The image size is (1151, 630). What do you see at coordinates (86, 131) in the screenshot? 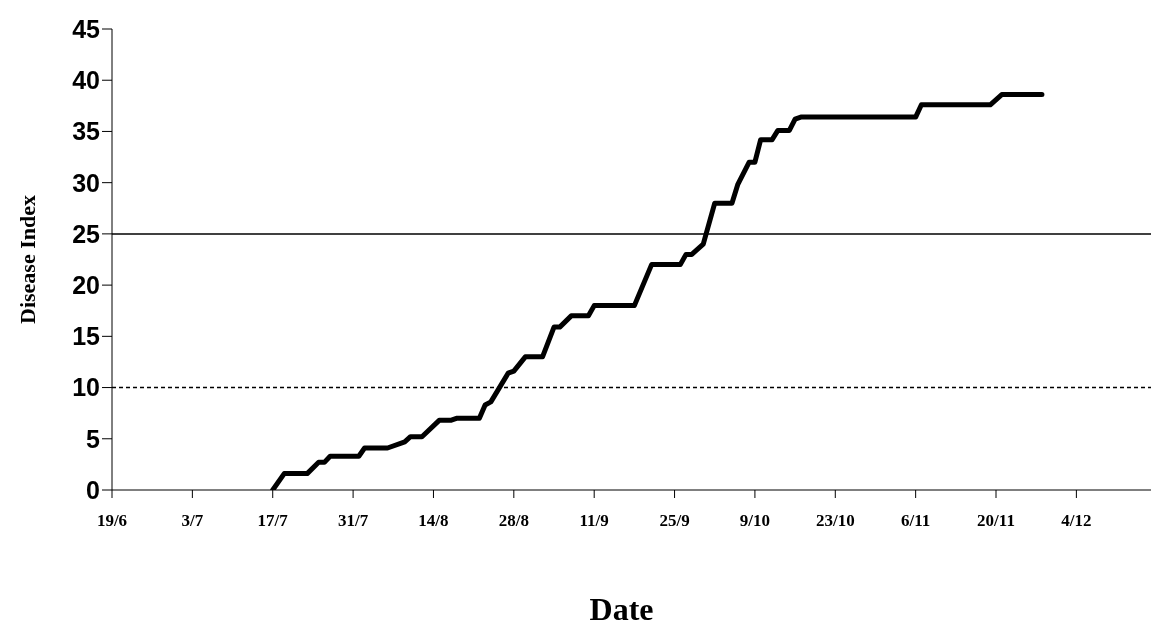
I see `y-tick-label: 35` at bounding box center [86, 131].